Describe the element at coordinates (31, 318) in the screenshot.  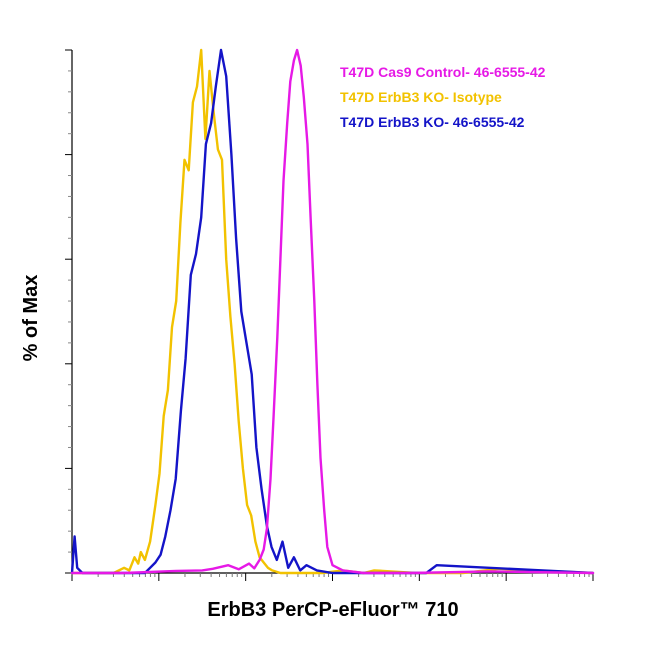
I see `y-axis-label: % of Max` at that location.